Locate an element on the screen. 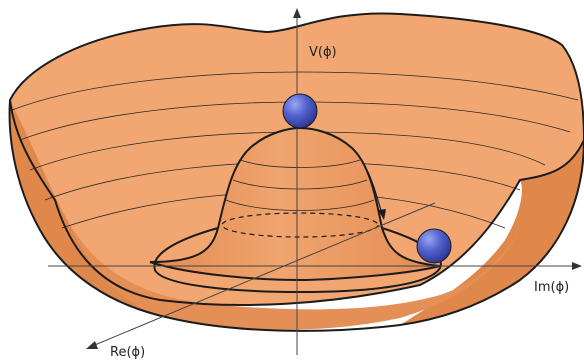 Image resolution: width=584 pixels, height=364 pixels. im-axis-arrowhead is located at coordinates (577, 266).